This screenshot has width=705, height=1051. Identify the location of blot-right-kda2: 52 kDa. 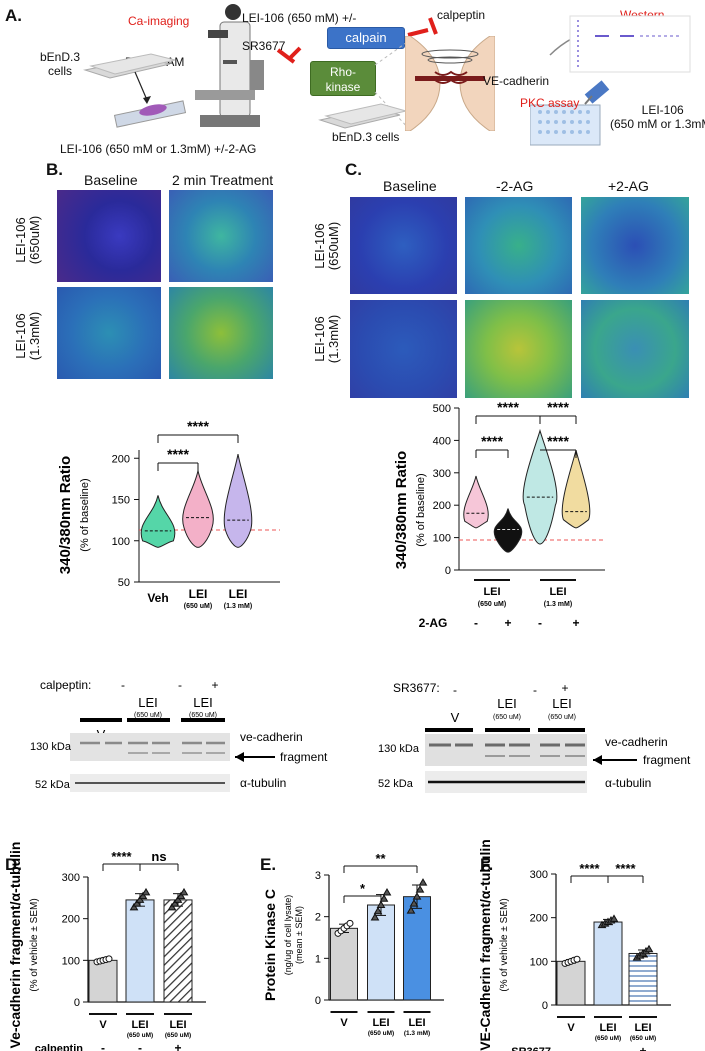
(396, 784).